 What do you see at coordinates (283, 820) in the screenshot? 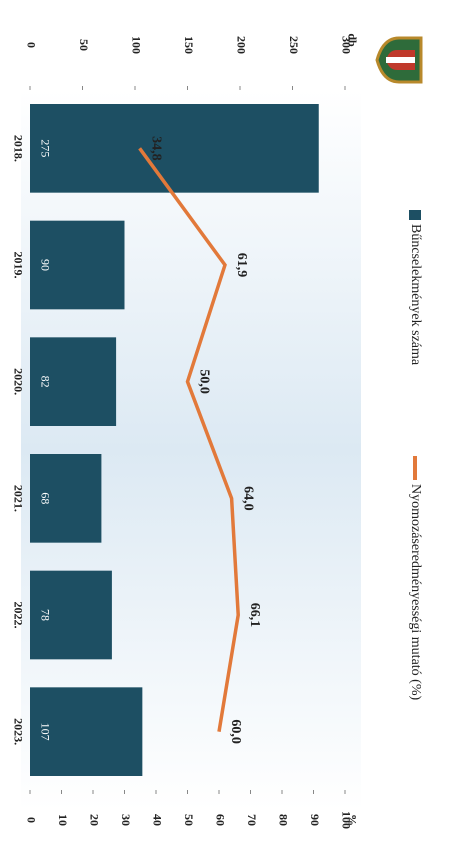
I see `y2-tick-label: 80` at bounding box center [283, 820].